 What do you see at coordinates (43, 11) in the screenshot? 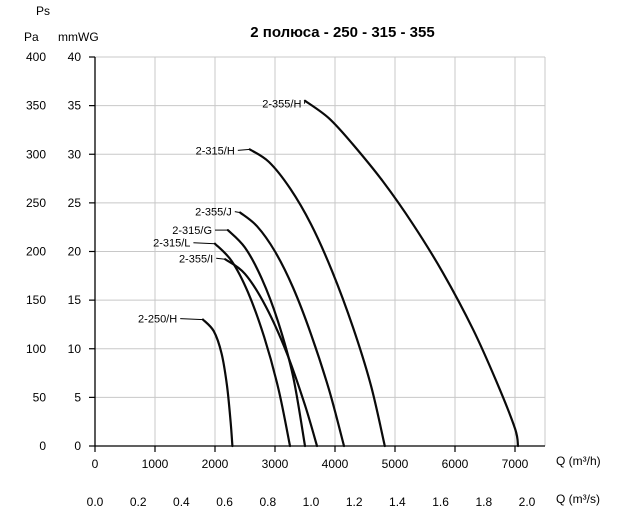
I see `pressure-symbol-label: Ps` at bounding box center [43, 11].